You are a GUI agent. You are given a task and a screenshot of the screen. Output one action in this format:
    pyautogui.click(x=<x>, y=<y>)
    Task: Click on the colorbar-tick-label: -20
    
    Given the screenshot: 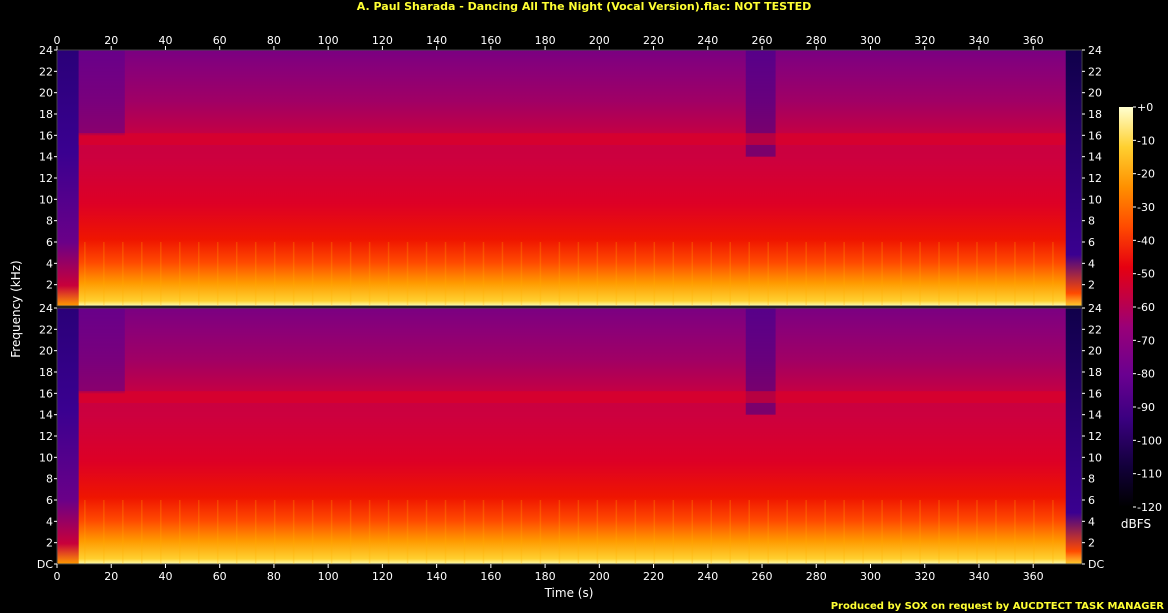 What is the action you would take?
    pyautogui.click(x=1146, y=174)
    